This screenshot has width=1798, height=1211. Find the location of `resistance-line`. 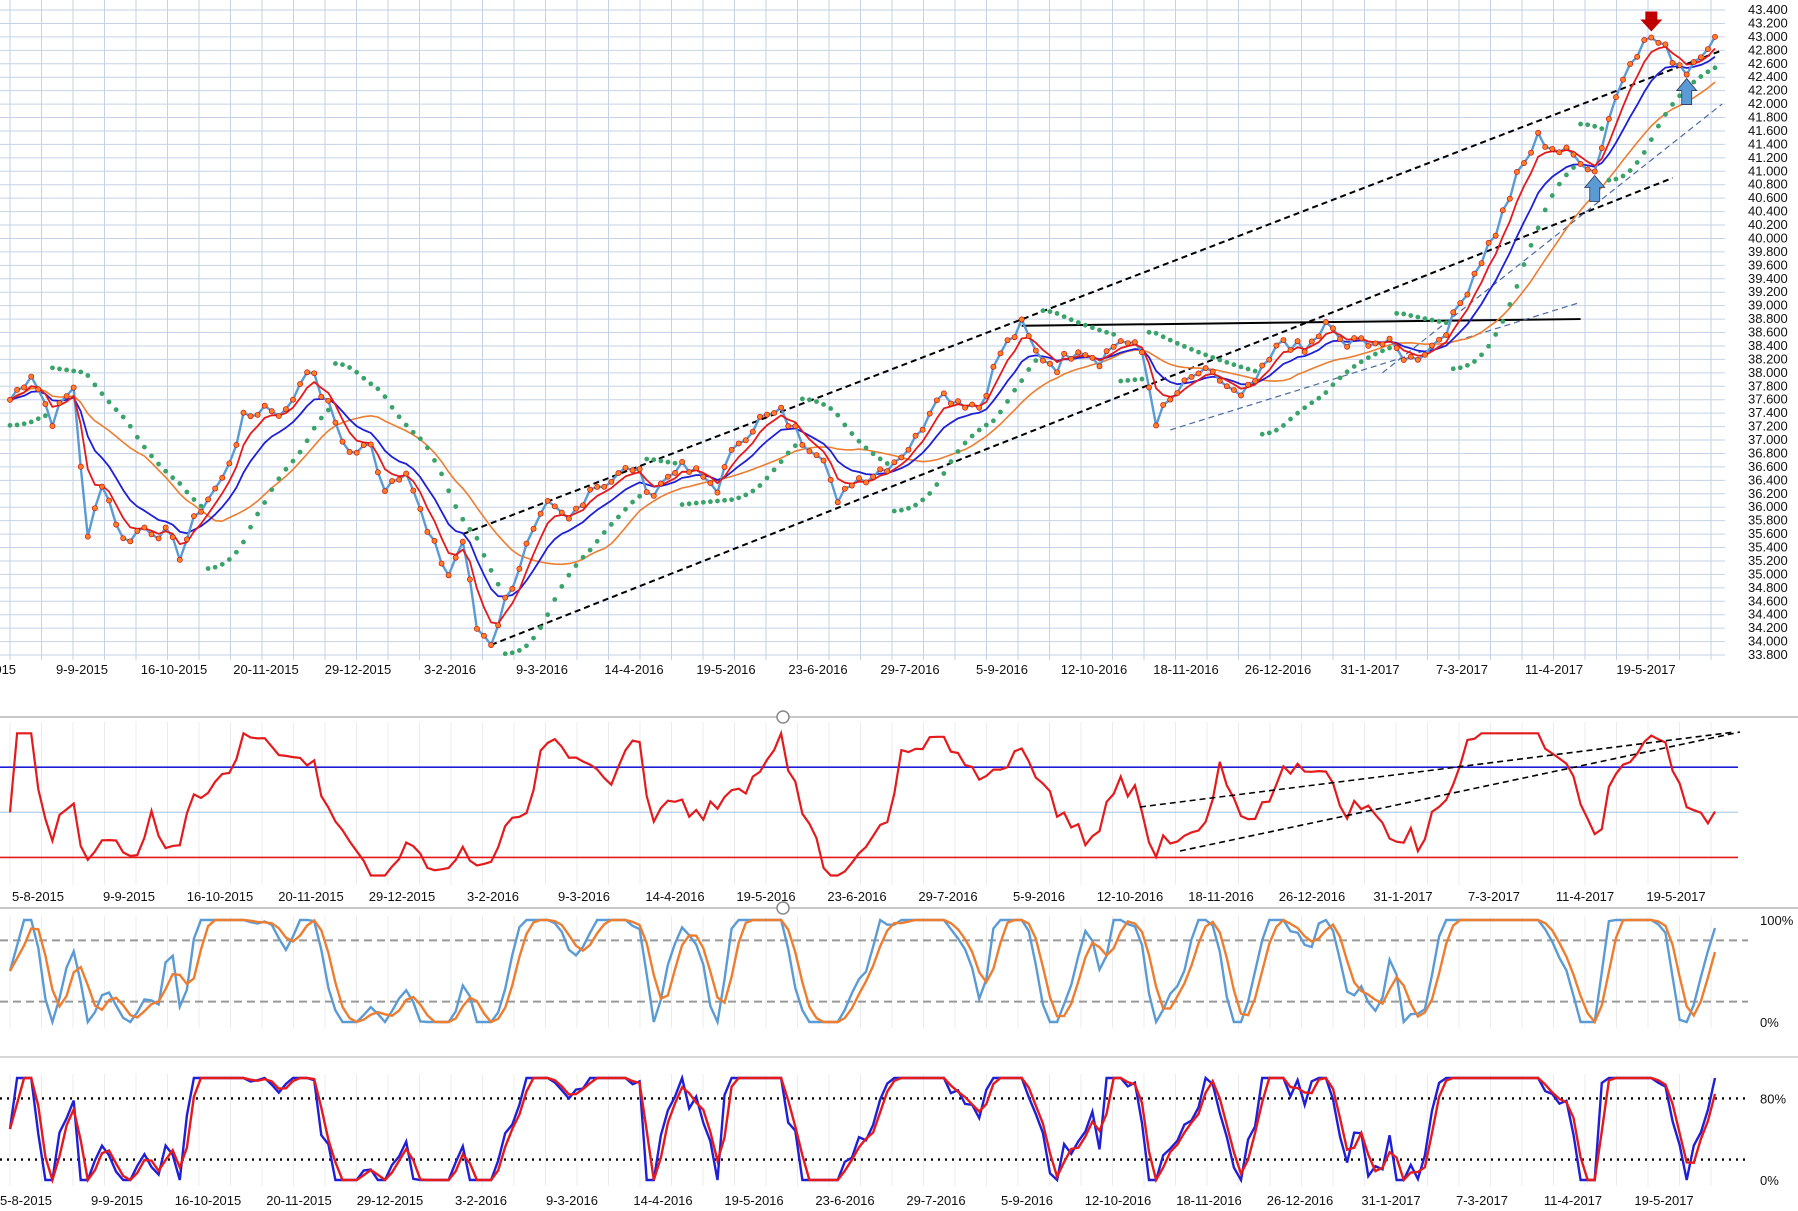

resistance-line is located at coordinates (1301, 322).